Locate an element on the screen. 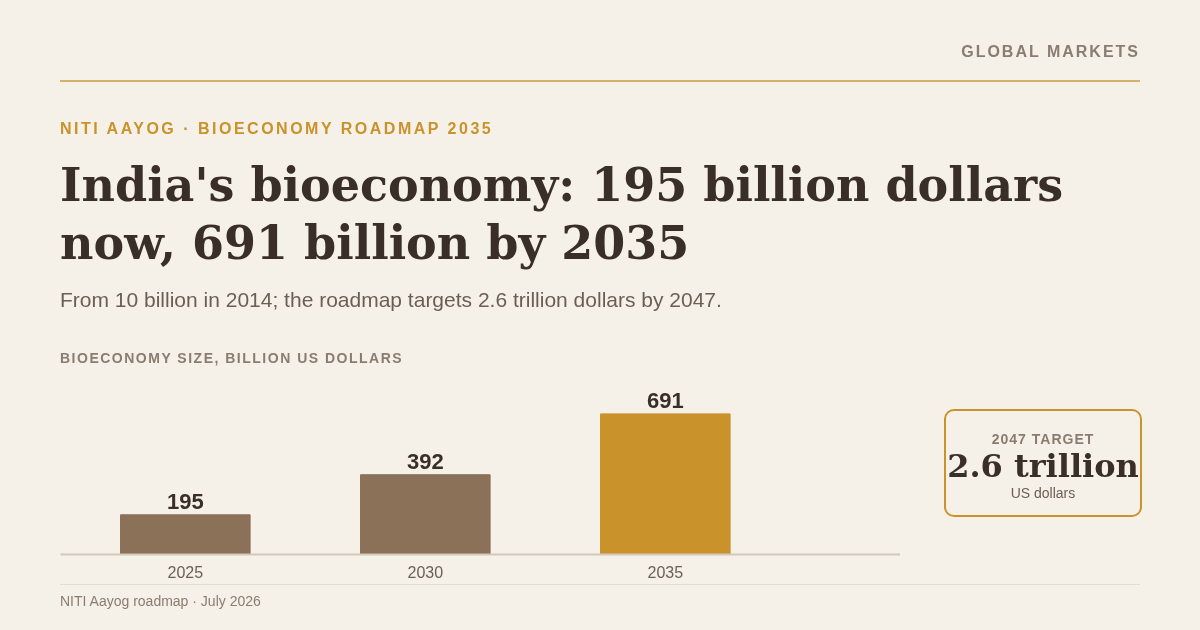 The image size is (1200, 630). text: NITI Aayog roadmap · July 2026 is located at coordinates (600, 596).